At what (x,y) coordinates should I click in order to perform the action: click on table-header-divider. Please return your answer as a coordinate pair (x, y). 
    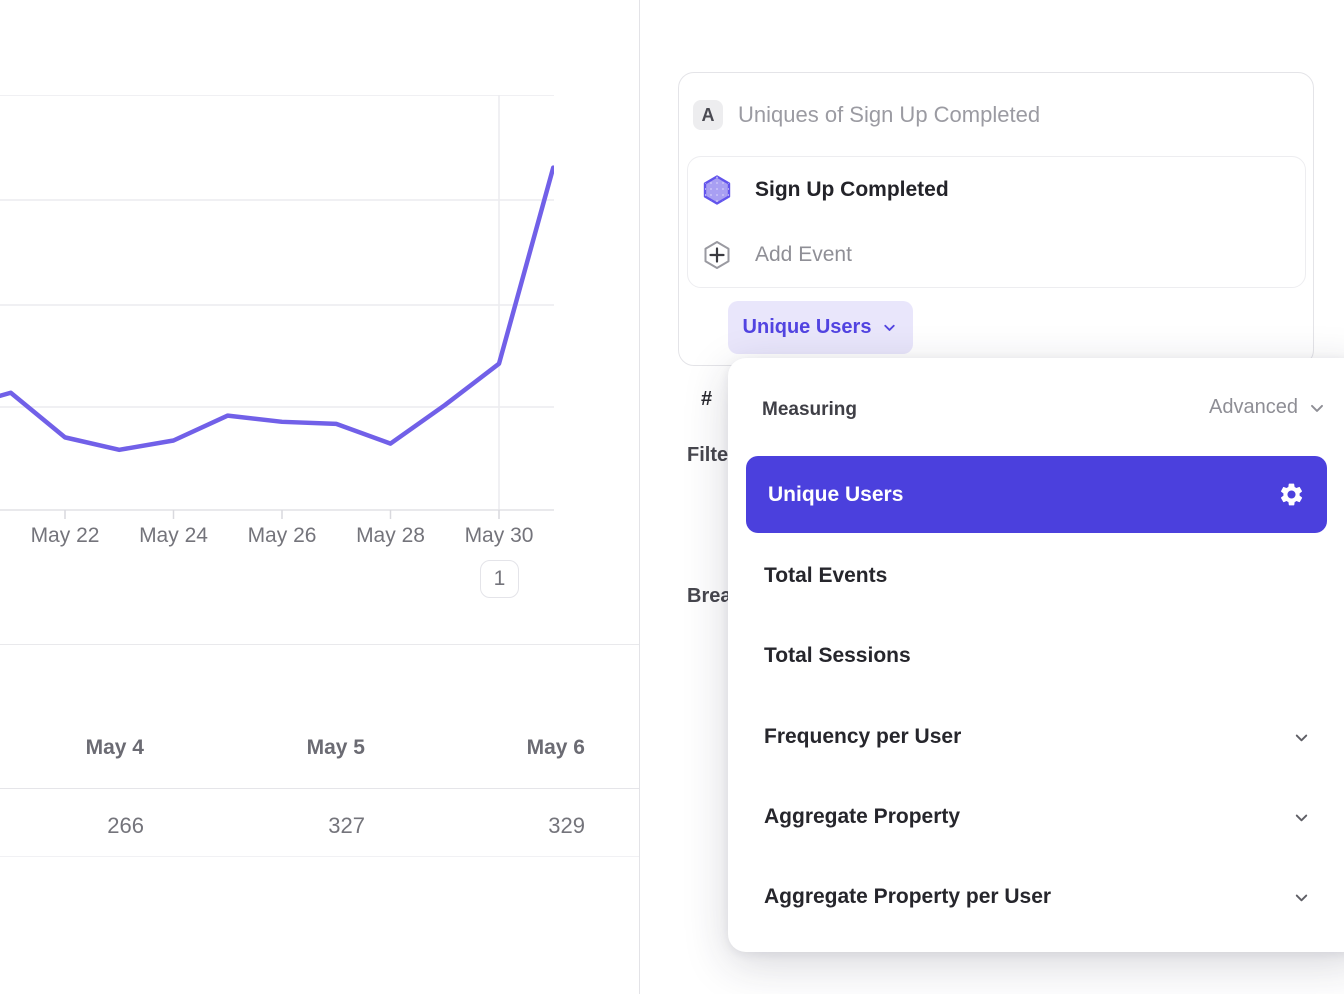
    Looking at the image, I should click on (319, 788).